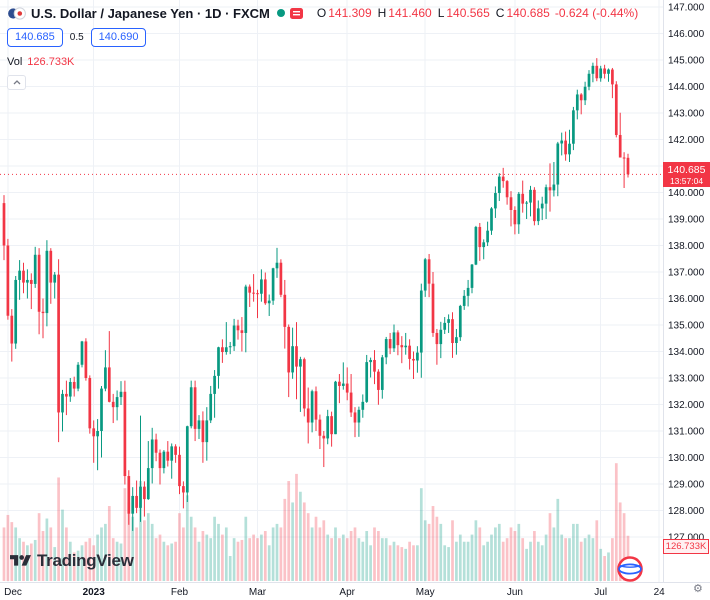 The height and width of the screenshot is (600, 710). I want to click on change-value: -0.624 (-0.44%), so click(596, 13).